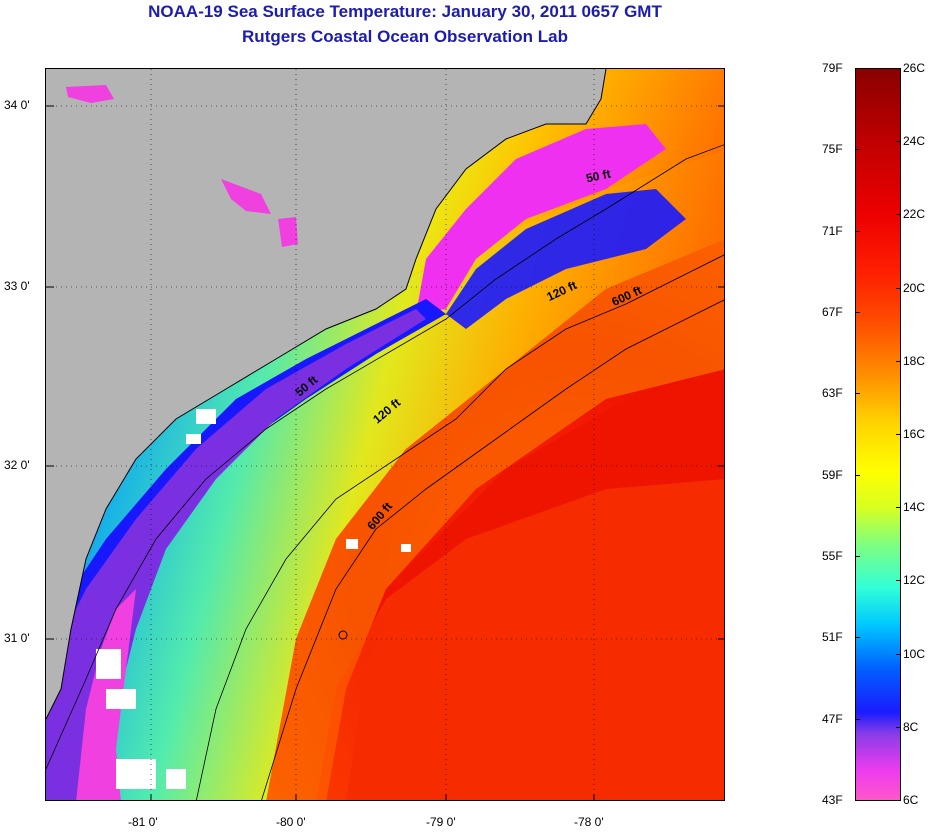  What do you see at coordinates (911, 800) in the screenshot?
I see `colorbar-c-label: 6C` at bounding box center [911, 800].